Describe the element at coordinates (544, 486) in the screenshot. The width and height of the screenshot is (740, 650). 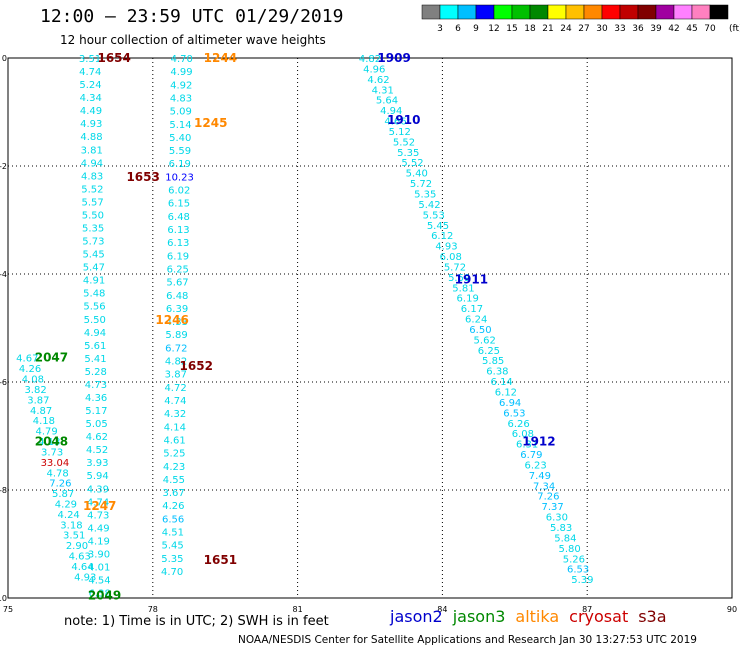
I see `wave-height-value: 7.34` at that location.